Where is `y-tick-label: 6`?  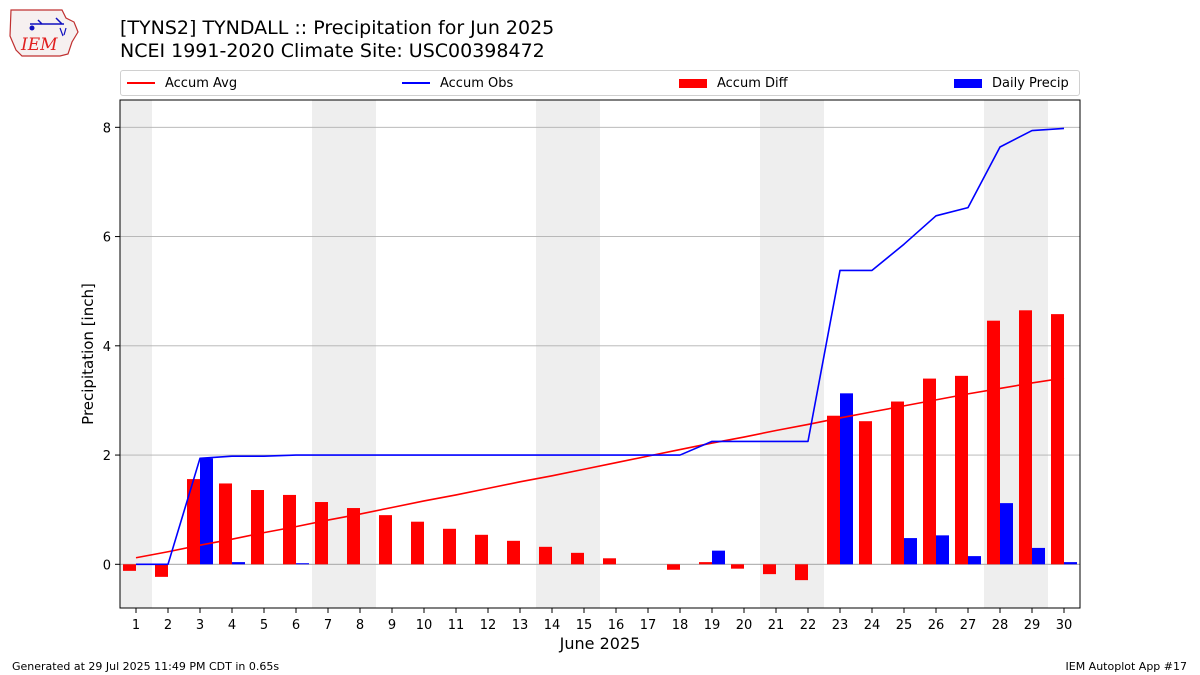 y-tick-label: 6 is located at coordinates (107, 238).